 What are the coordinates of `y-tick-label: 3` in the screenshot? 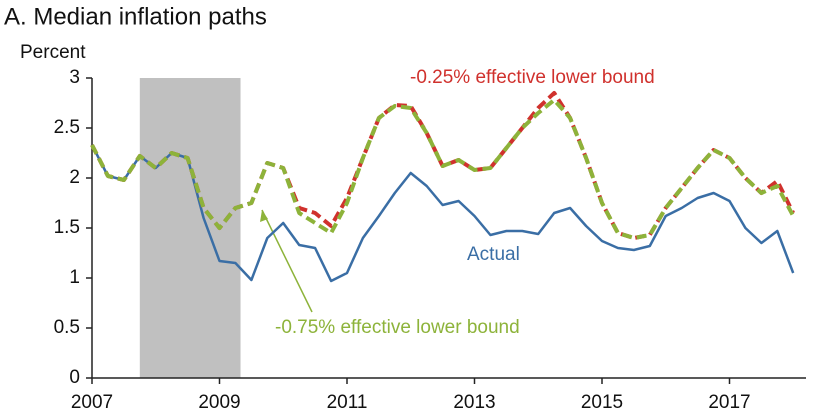 It's located at (74, 77).